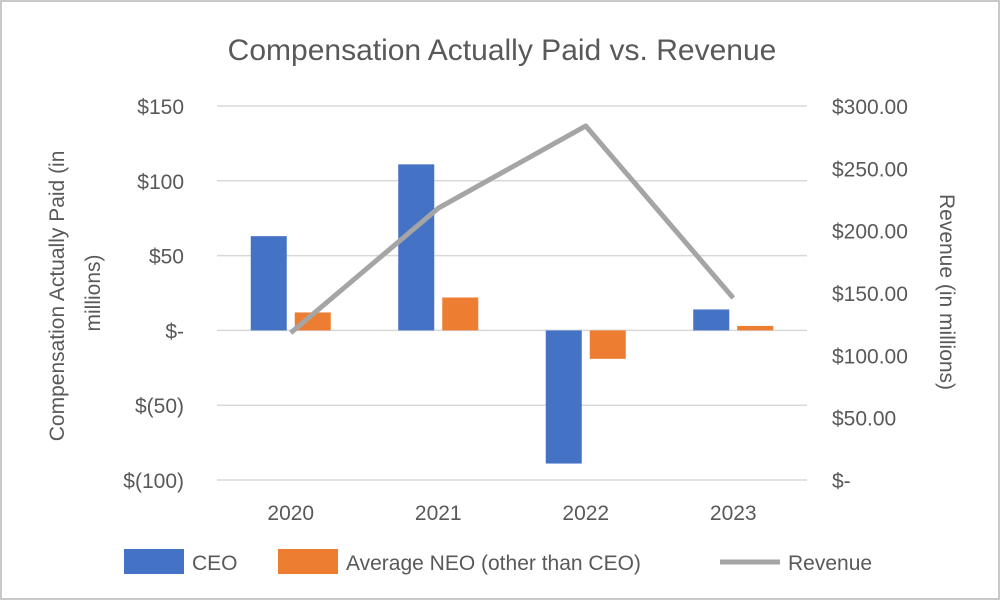 This screenshot has height=602, width=1000. I want to click on left-axis-ticks: $150 $100 $50 $- $(50) $(100), so click(153, 294).